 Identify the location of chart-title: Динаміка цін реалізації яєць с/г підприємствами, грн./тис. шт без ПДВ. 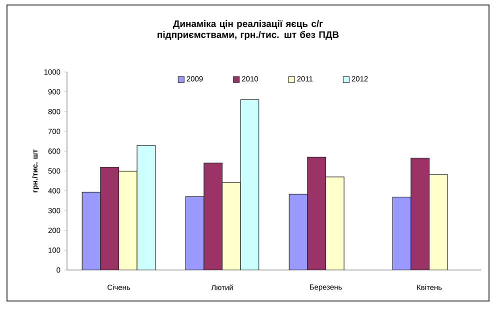
(248, 30).